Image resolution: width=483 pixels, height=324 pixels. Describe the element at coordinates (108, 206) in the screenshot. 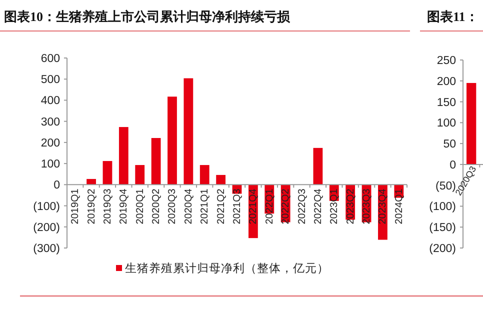

I see `x-tick-label: 2019Q3` at that location.